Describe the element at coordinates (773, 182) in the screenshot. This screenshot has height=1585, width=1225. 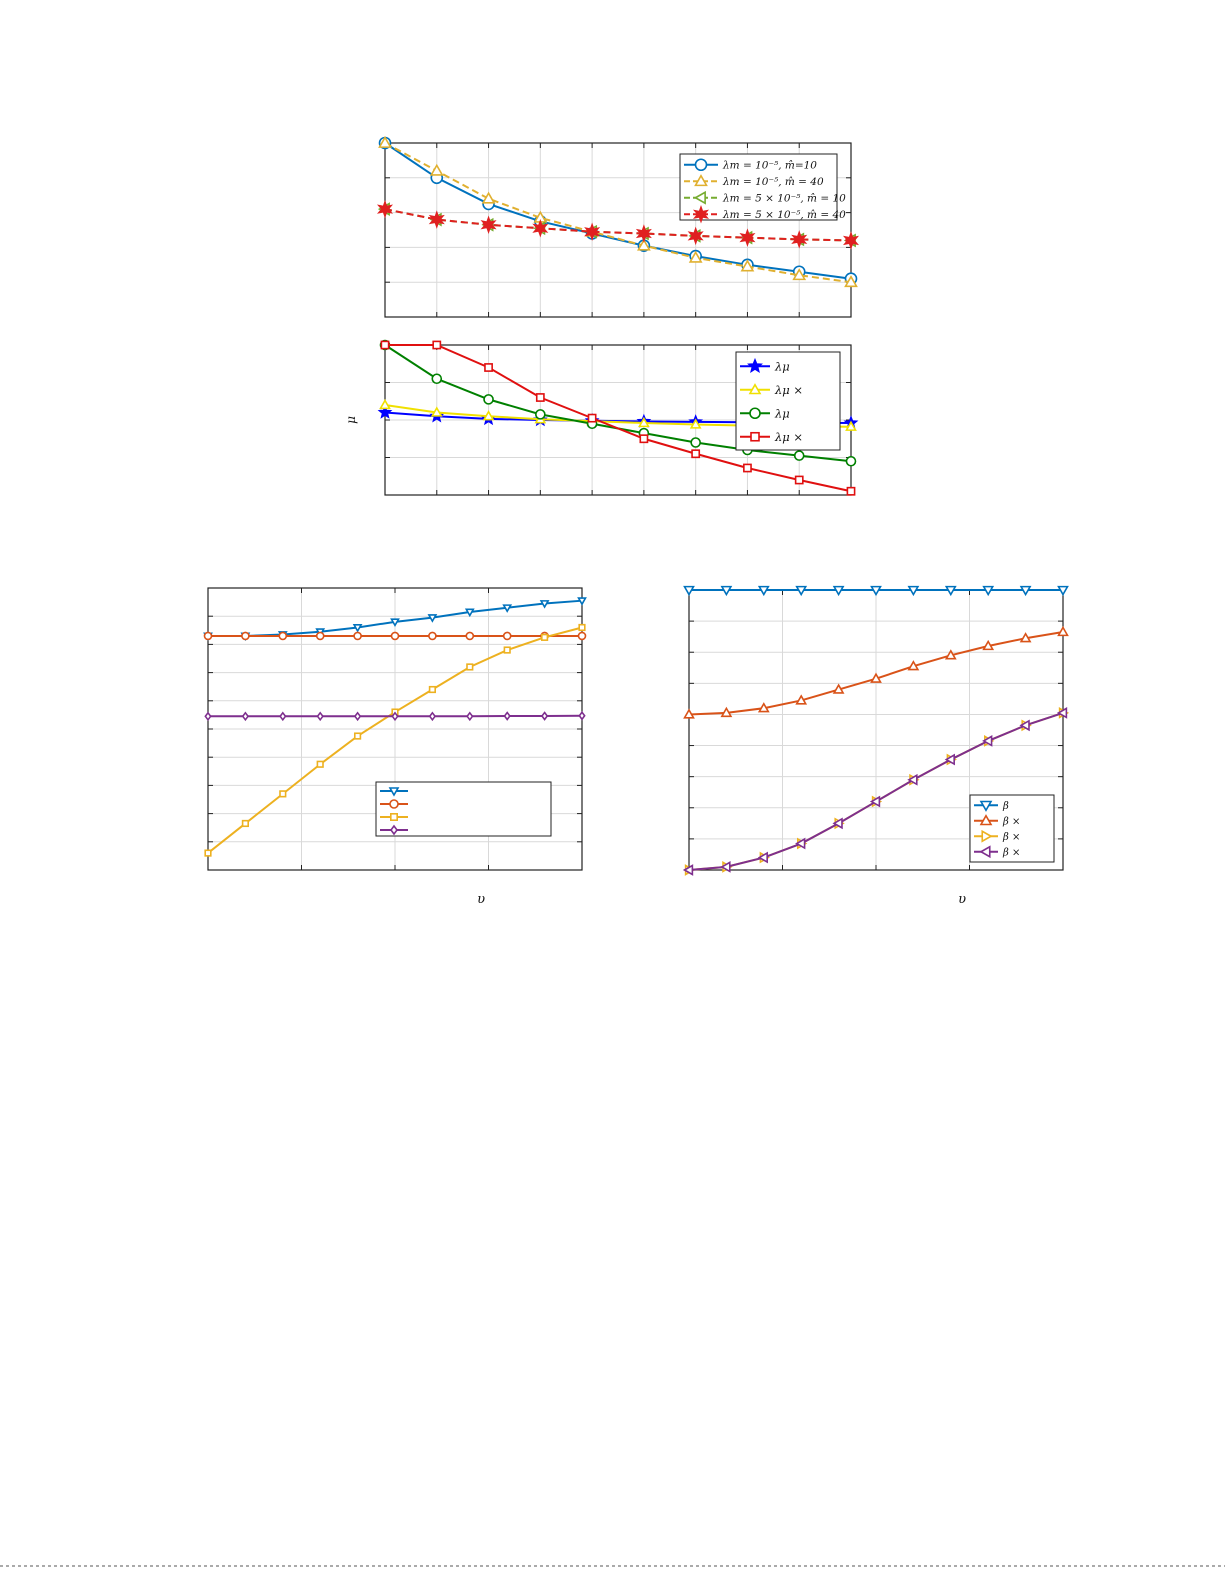
I see `legend-label: λm = 10⁻⁵, m̂ = 40` at that location.